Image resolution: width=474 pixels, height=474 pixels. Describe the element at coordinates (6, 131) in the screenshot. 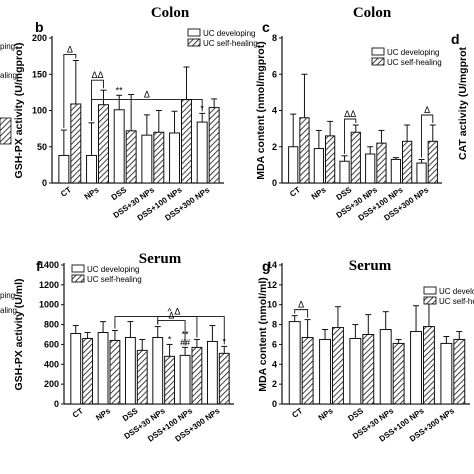

I see `left-fragment-bar` at that location.